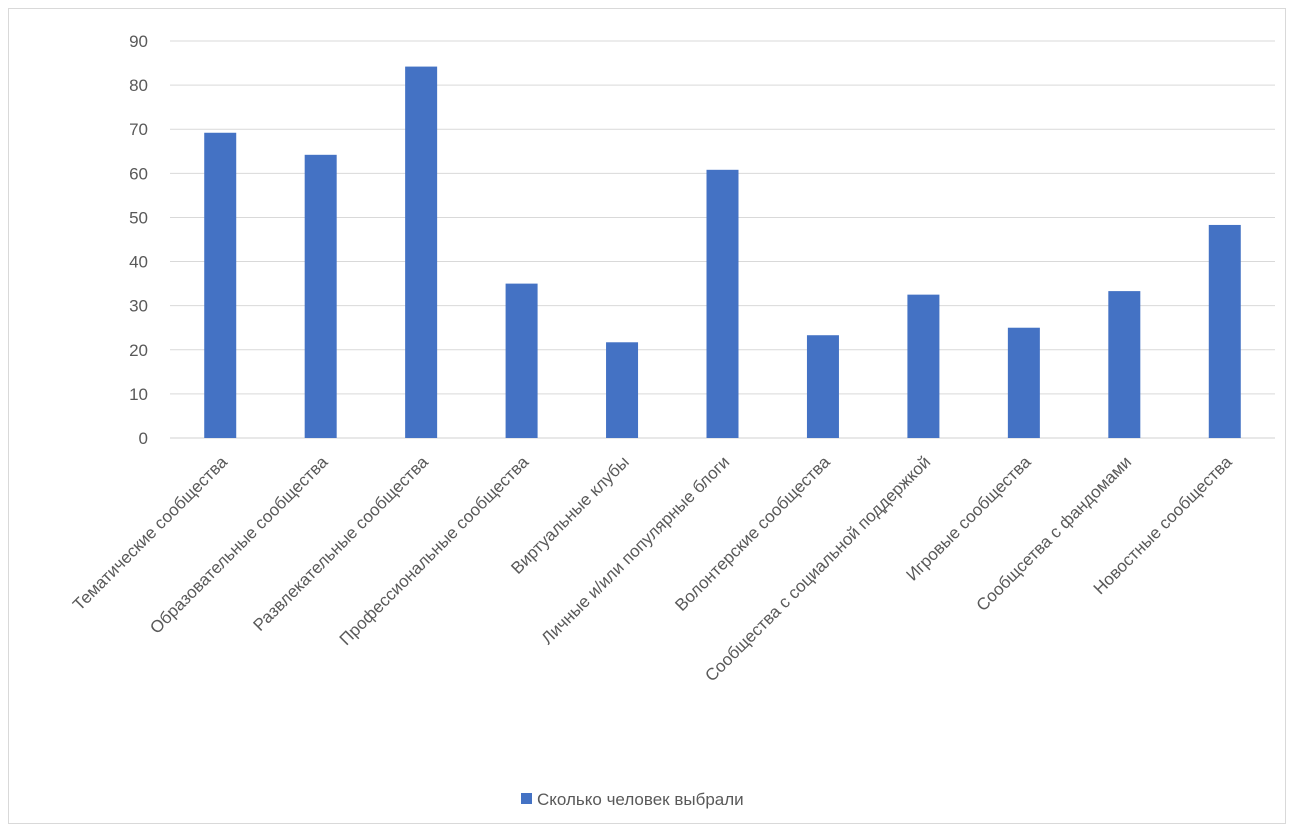  Describe the element at coordinates (239, 545) in the screenshot. I see `x-category-label: Образовательные сообщества` at that location.